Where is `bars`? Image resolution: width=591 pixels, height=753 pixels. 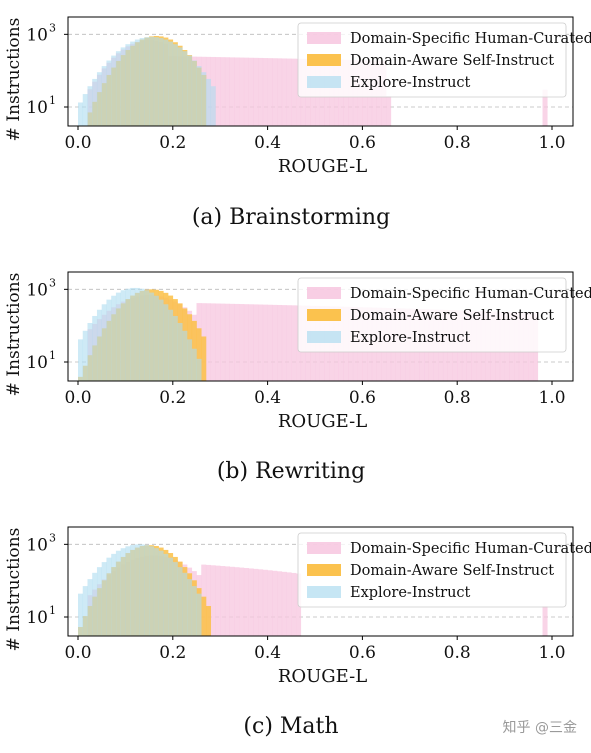
bars is located at coordinates (313, 590).